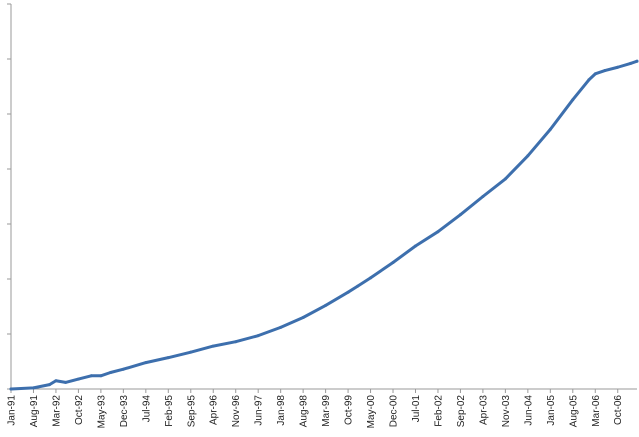  Describe the element at coordinates (79, 410) in the screenshot. I see `x-tick-label: Oct-92` at that location.